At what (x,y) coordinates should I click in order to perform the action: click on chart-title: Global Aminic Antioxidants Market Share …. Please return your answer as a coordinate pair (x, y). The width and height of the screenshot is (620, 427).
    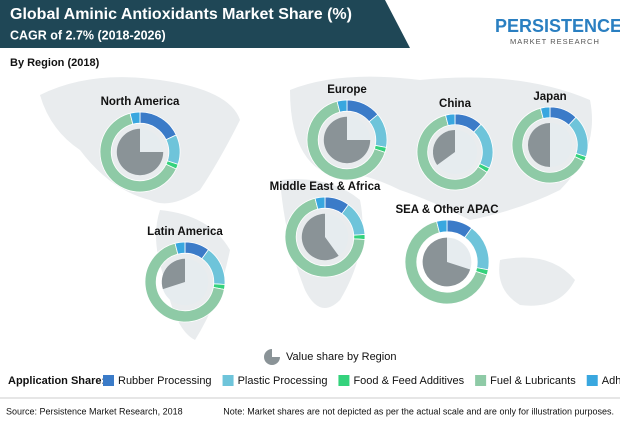
    Looking at the image, I should click on (181, 14).